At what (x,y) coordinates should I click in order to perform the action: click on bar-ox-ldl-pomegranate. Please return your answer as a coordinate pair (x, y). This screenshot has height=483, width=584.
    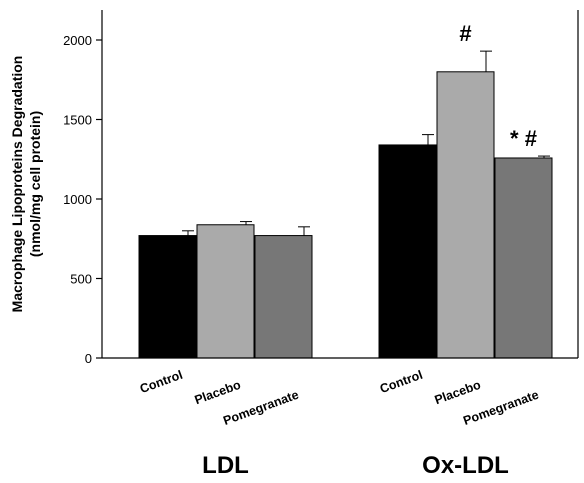
    Looking at the image, I should click on (523, 258).